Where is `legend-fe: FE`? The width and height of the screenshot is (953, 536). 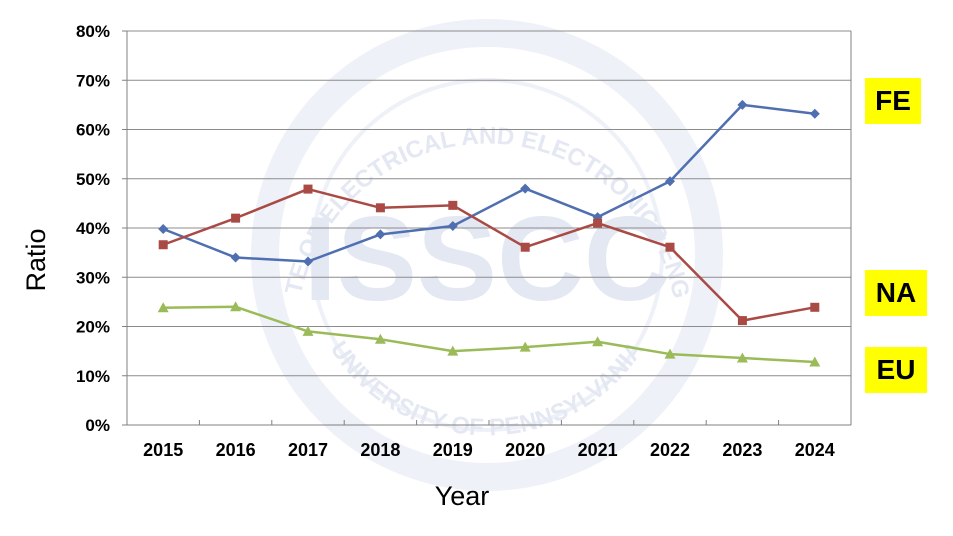
legend-fe: FE is located at coordinates (893, 101).